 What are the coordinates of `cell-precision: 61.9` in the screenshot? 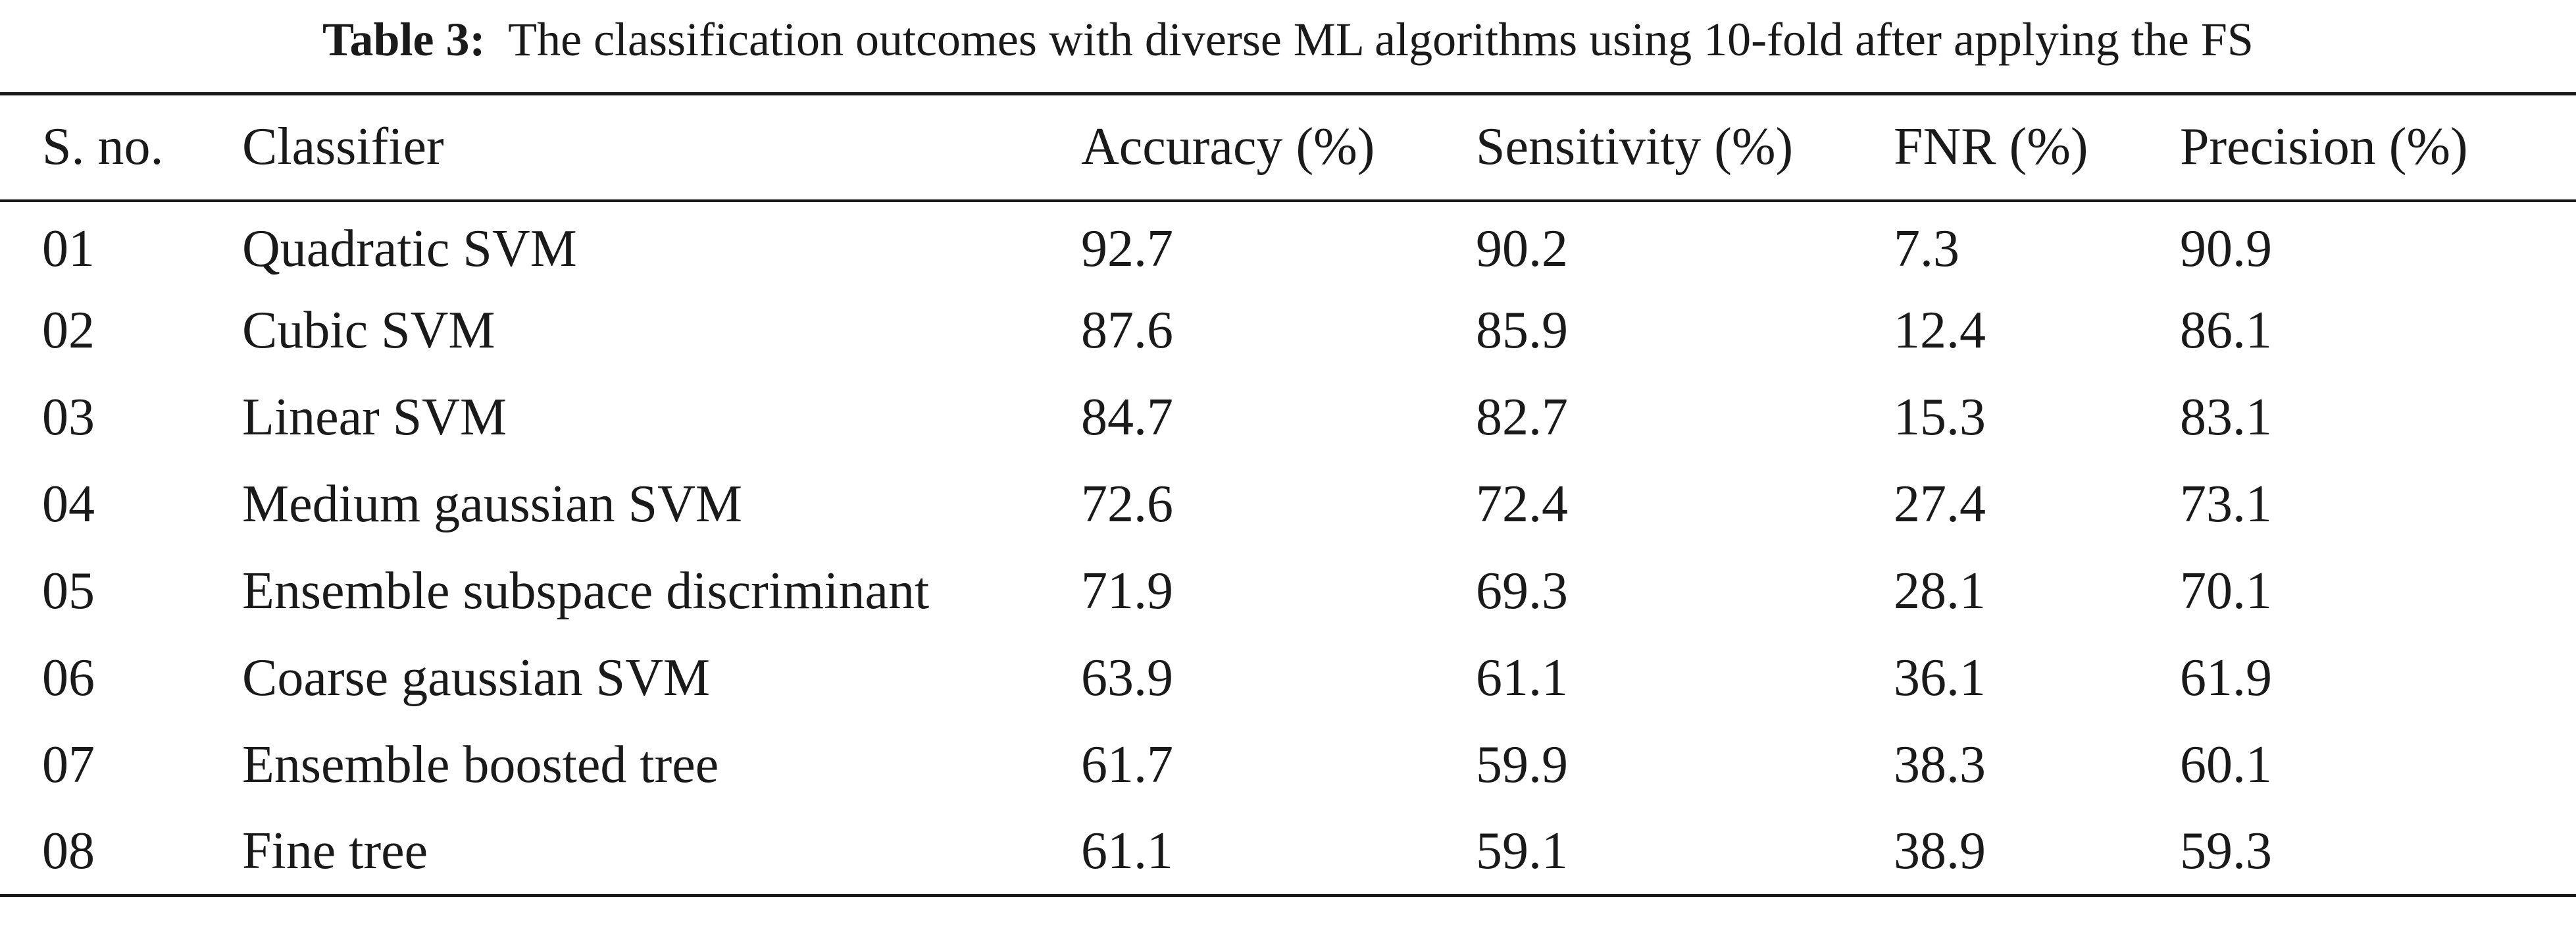 It's located at (2226, 678).